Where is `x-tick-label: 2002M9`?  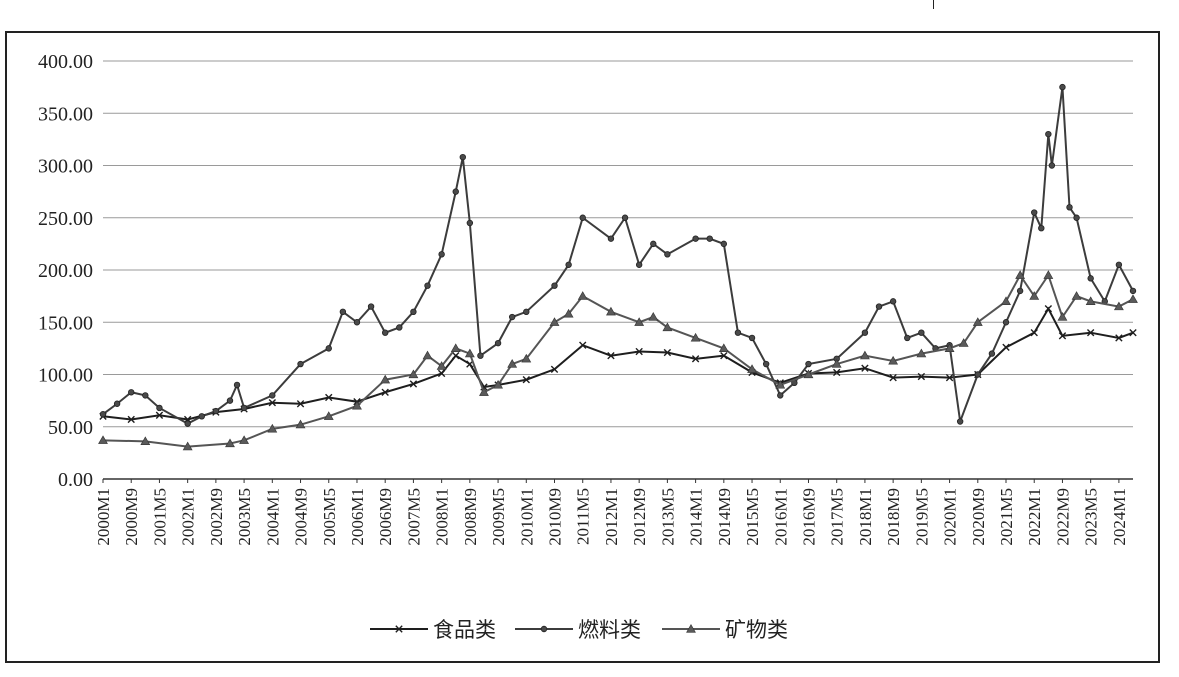
x-tick-label: 2002M9 is located at coordinates (216, 517).